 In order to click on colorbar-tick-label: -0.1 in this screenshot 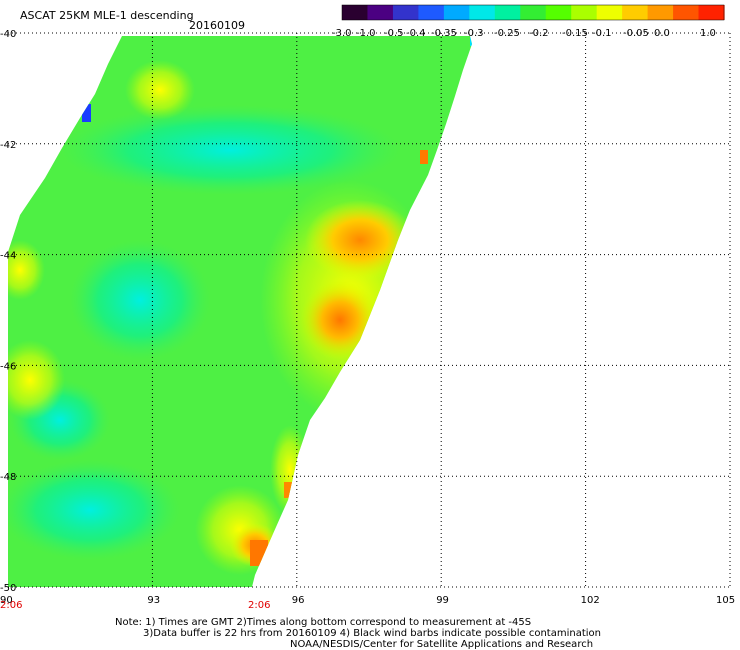, I will do `click(602, 33)`.